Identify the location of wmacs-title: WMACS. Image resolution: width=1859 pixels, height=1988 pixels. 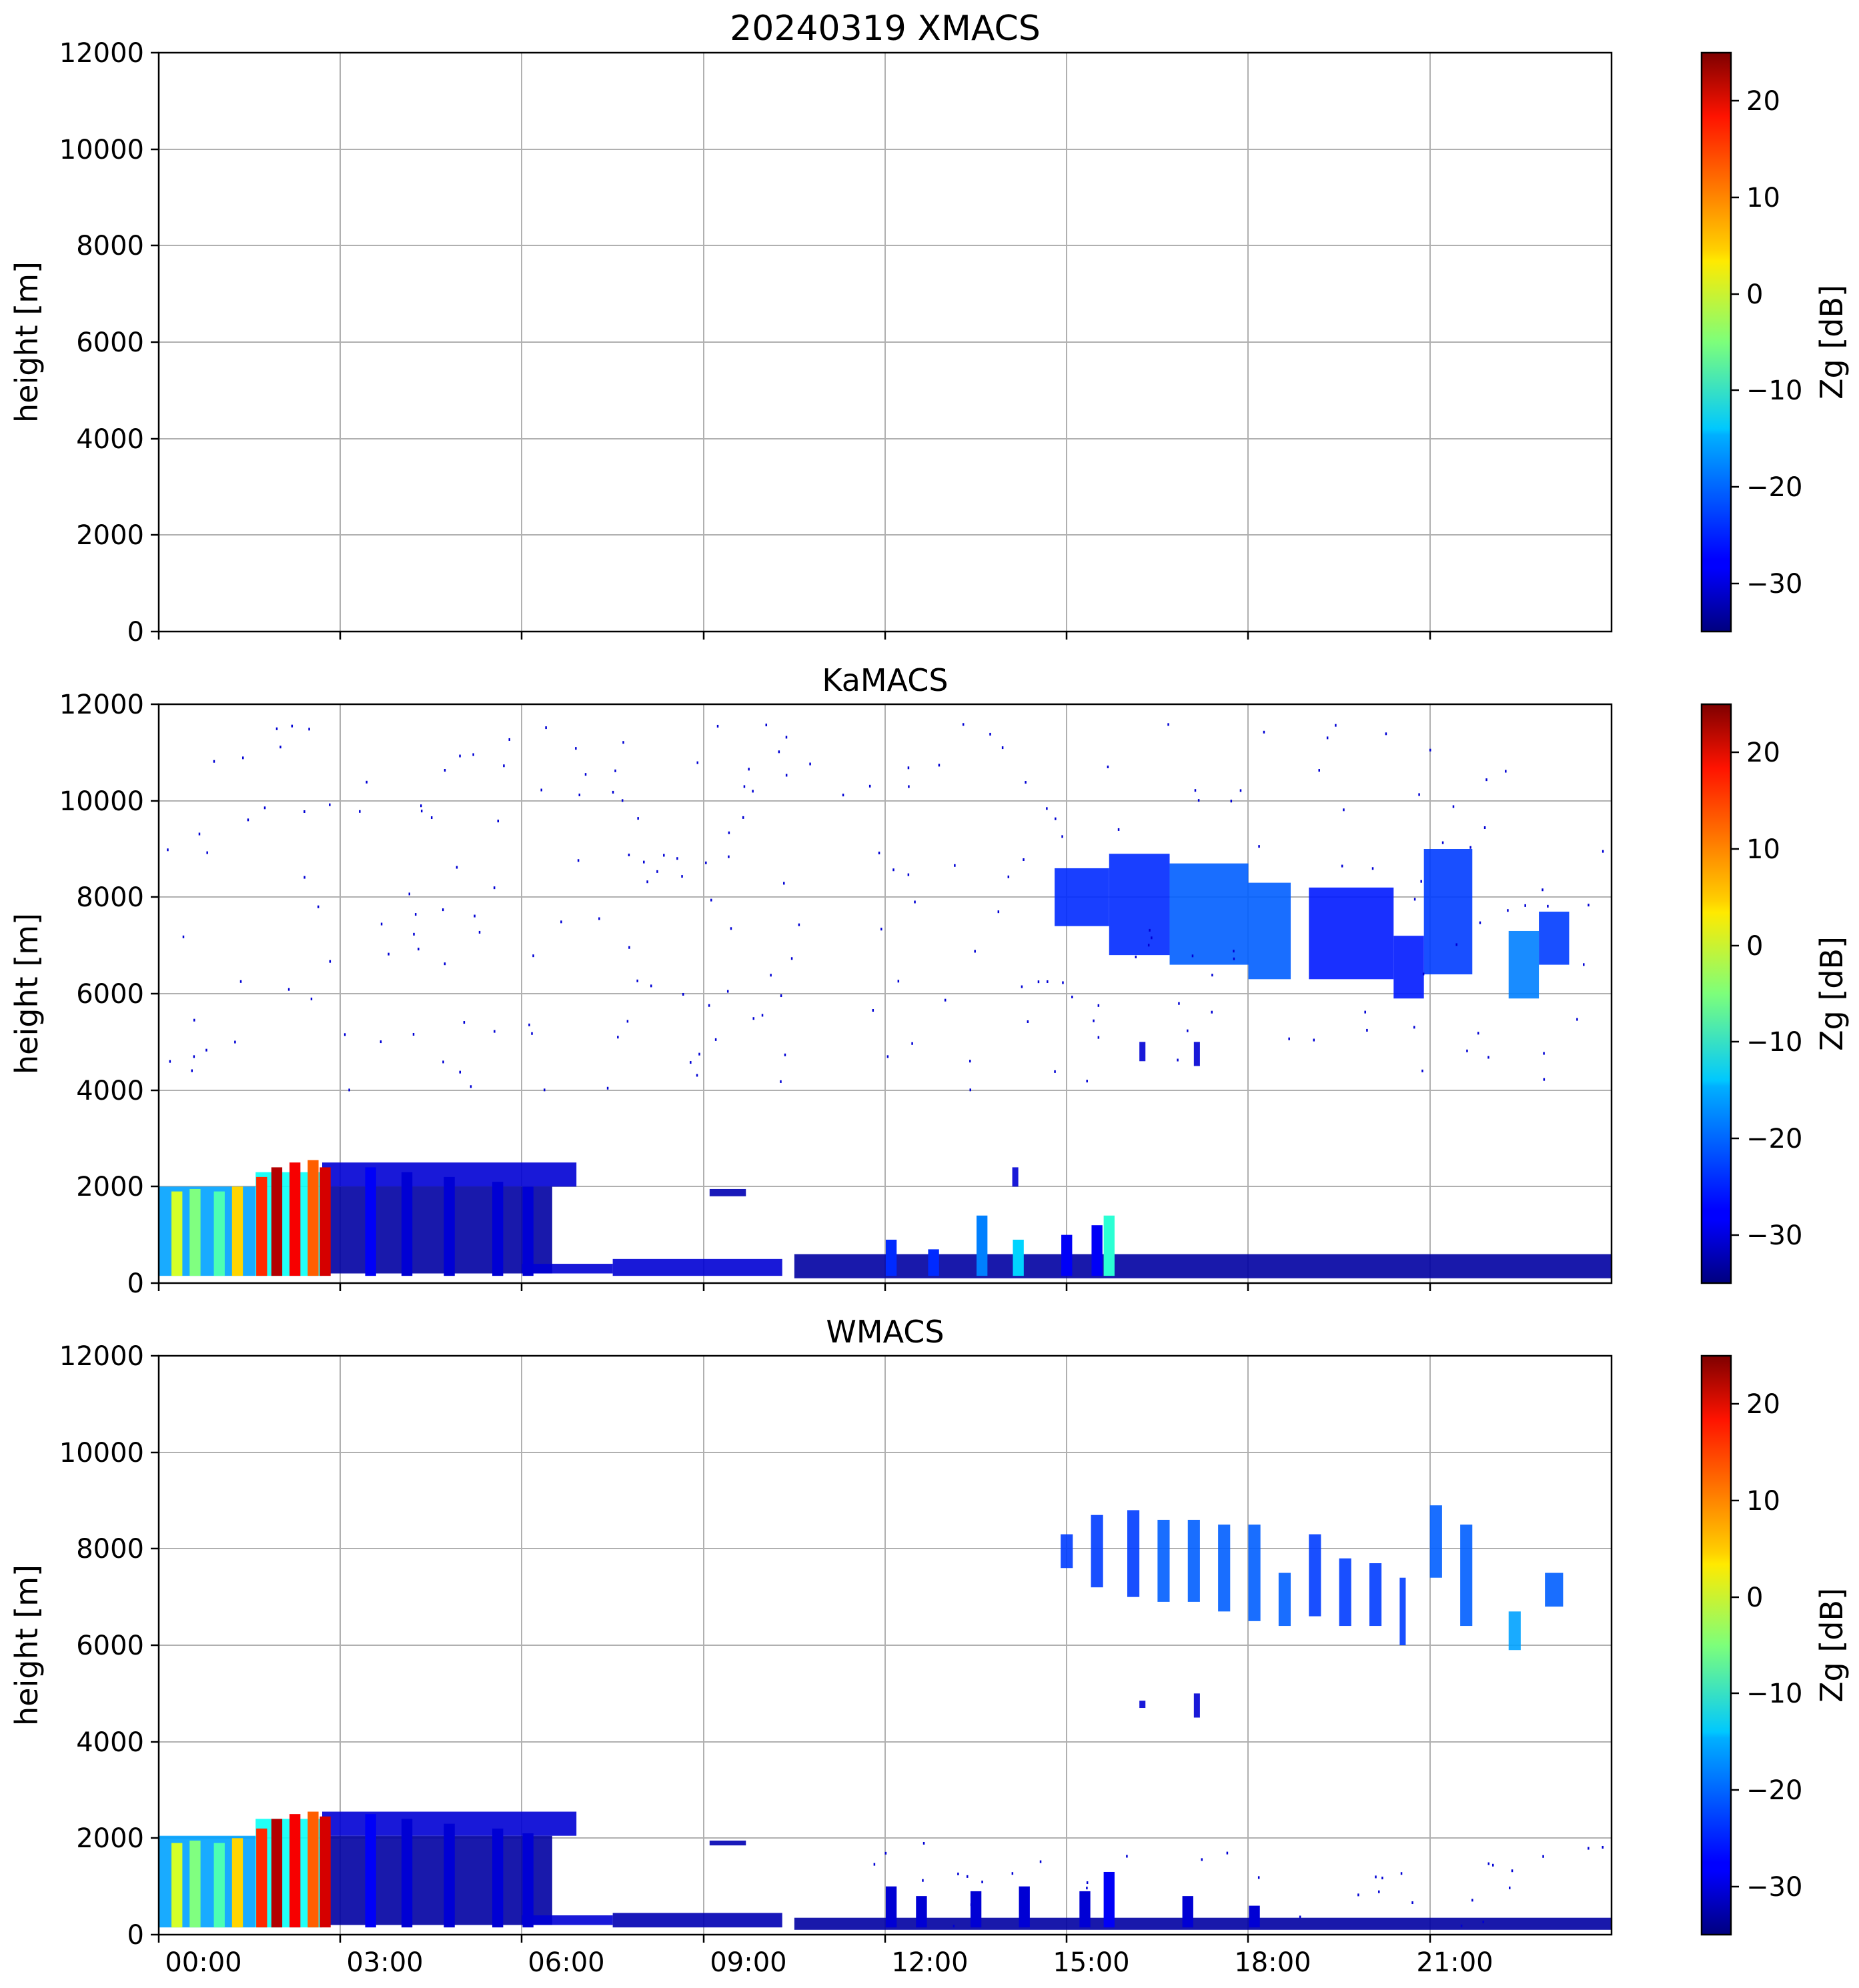
(885, 1332).